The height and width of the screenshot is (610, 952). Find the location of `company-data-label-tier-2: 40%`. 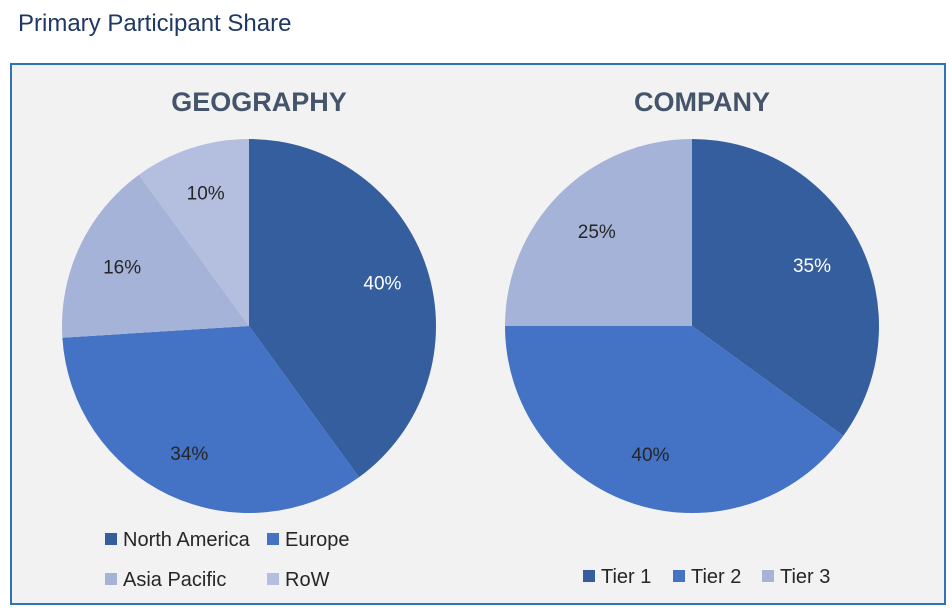

company-data-label-tier-2: 40% is located at coordinates (650, 455).